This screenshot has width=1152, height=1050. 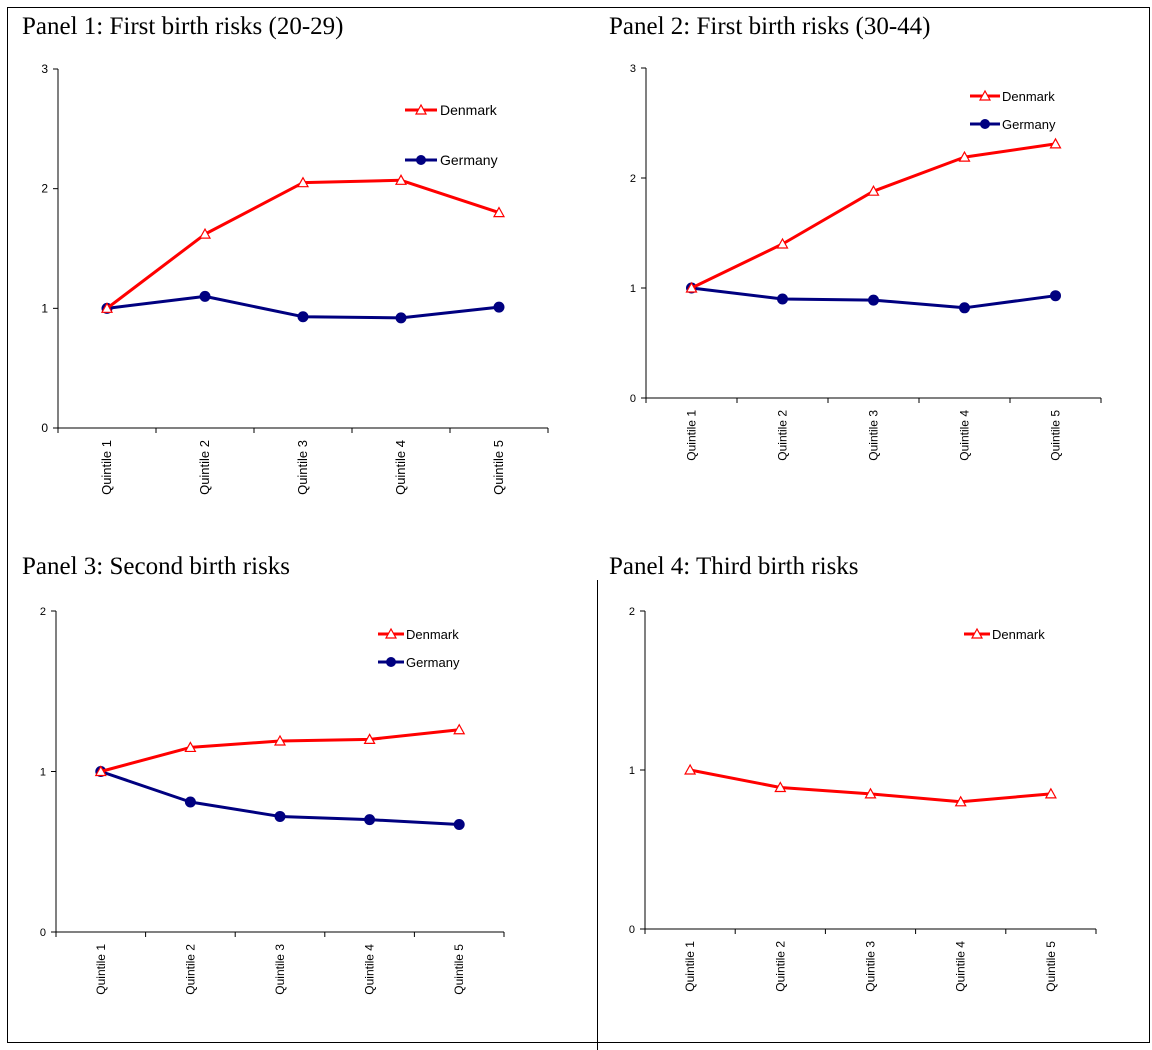 I want to click on panel-1-title: Panel 1: First birth risks (20-29), so click(x=183, y=26).